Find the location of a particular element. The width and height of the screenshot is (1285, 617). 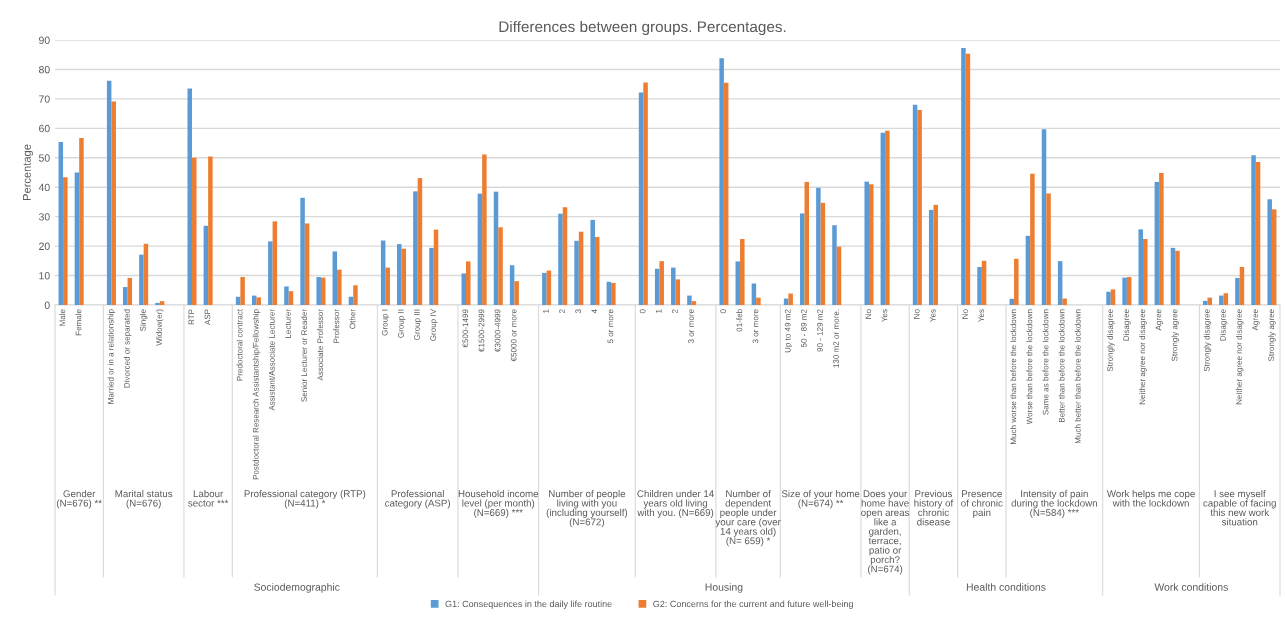

x-tick-label: Group II is located at coordinates (402, 323).